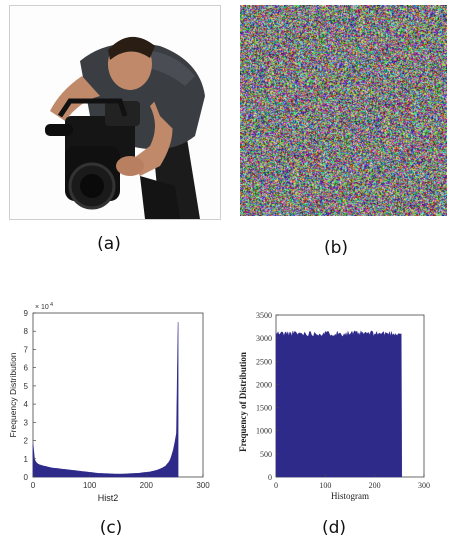 The image size is (457, 550). I want to click on y-tick-label: 3000, so click(264, 338).